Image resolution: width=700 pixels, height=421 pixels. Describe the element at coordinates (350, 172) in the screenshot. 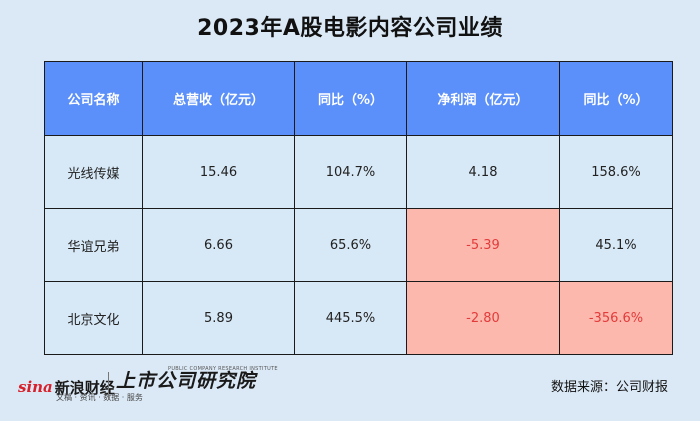

I see `cell-revenue-yoy: 104.7%` at that location.